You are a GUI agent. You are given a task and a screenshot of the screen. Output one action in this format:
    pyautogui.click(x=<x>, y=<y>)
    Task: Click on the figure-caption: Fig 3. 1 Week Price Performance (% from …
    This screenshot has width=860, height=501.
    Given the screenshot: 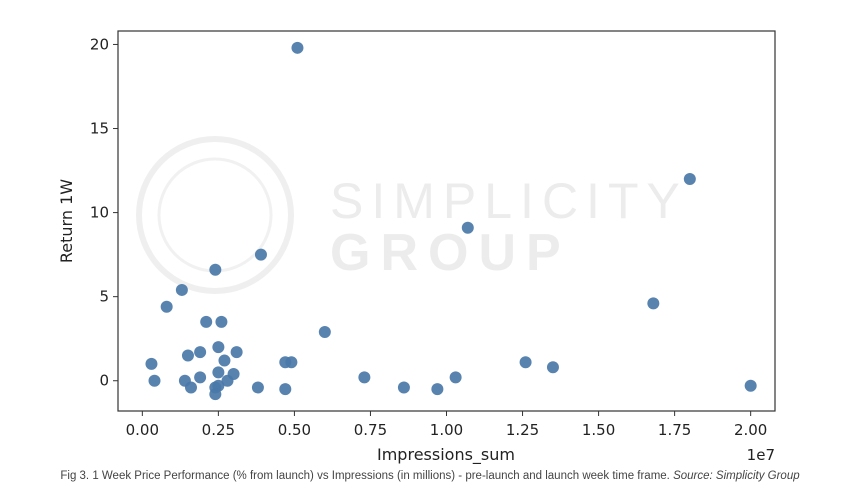 What is the action you would take?
    pyautogui.click(x=430, y=476)
    